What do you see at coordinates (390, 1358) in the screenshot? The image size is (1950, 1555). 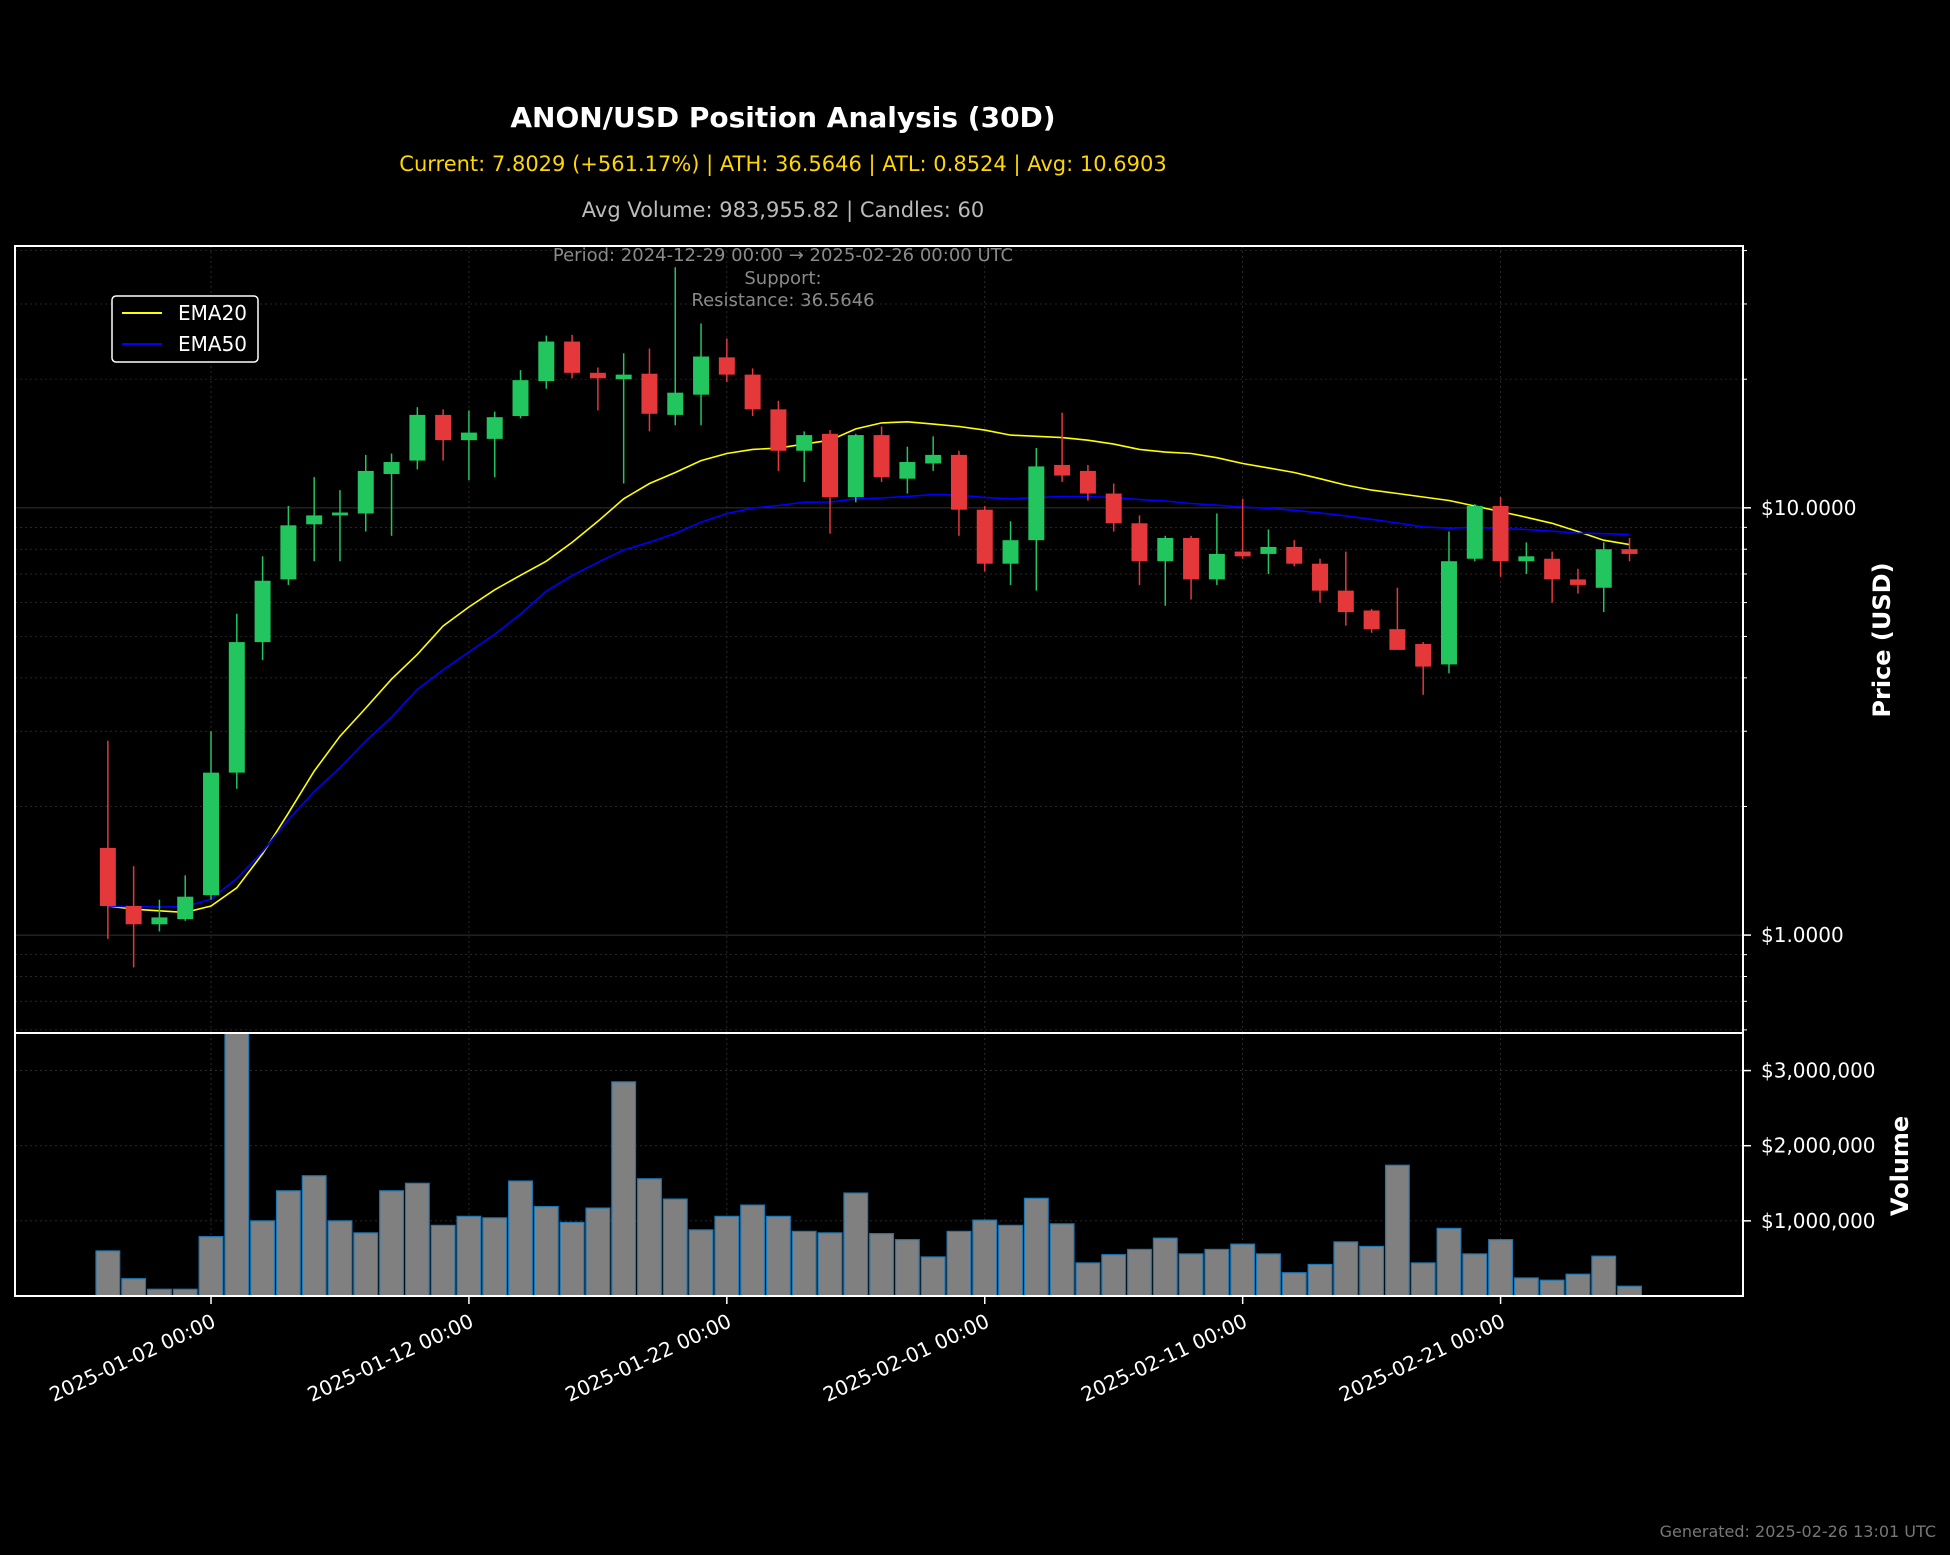 I see `x-tick-label: 2025-01-12 00:00` at bounding box center [390, 1358].